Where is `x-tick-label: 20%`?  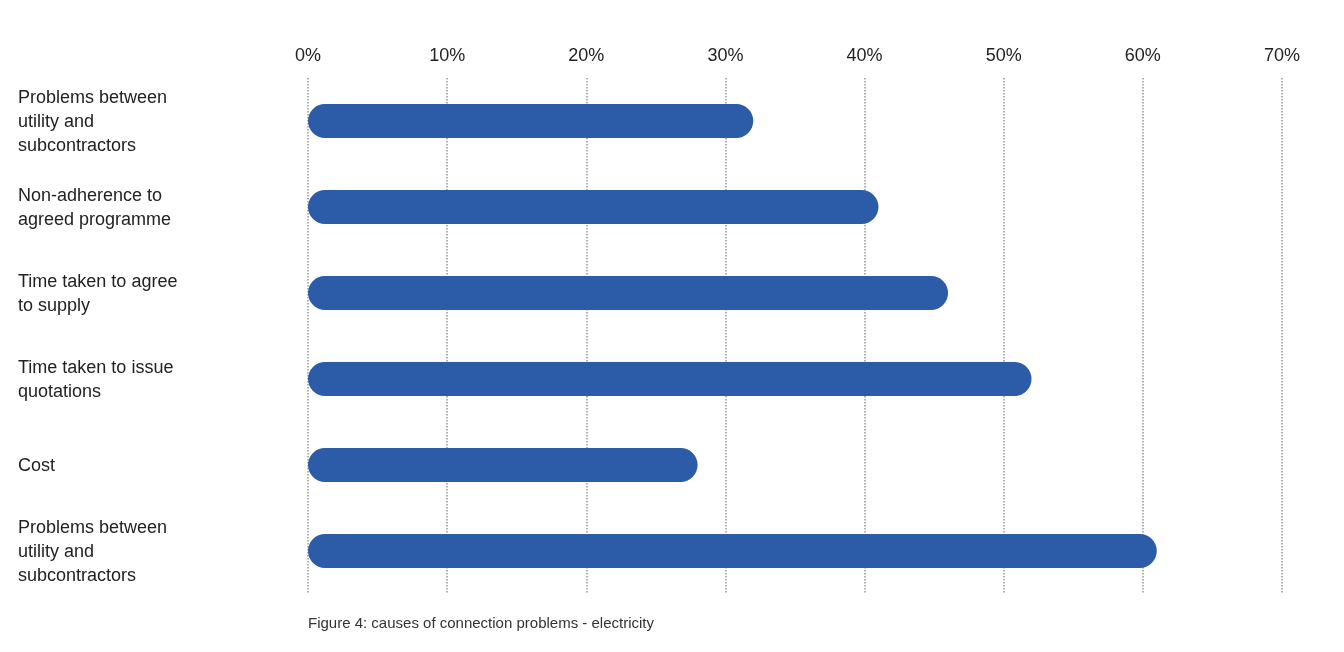
x-tick-label: 20% is located at coordinates (586, 55).